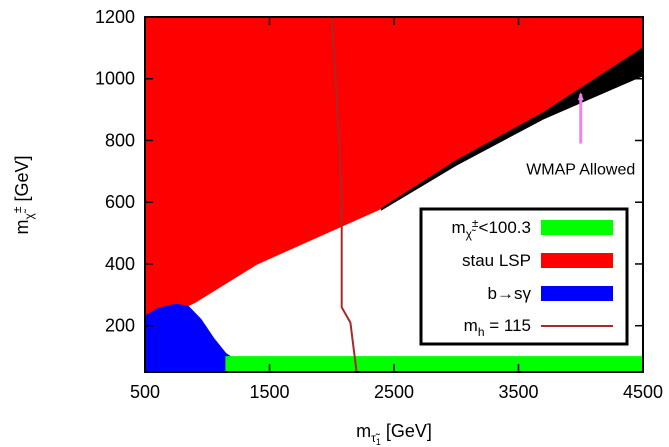 This screenshot has height=447, width=669. I want to click on legend-label-chargino-main: m, so click(458, 227).